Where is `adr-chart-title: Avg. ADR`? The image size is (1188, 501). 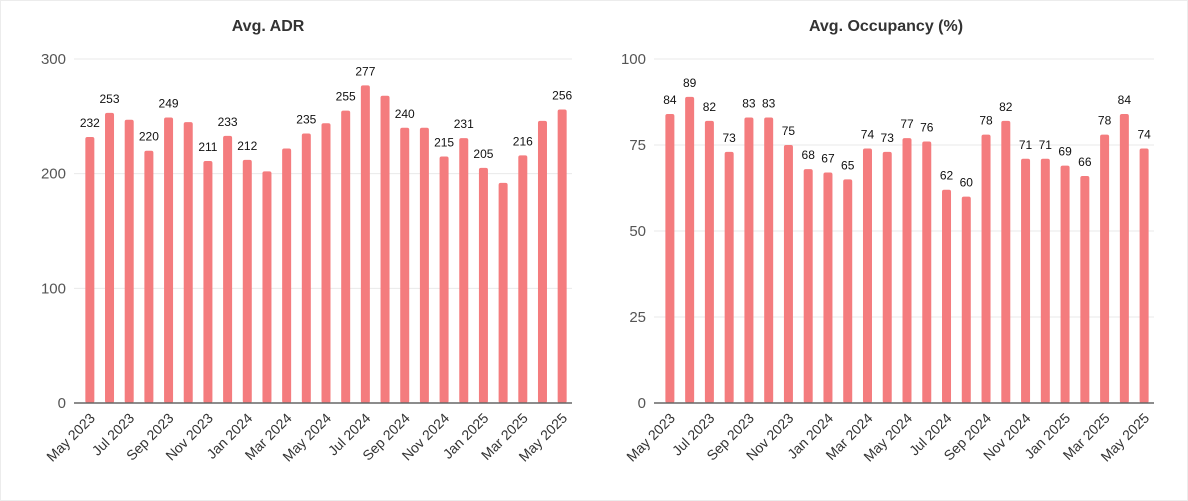
adr-chart-title: Avg. ADR is located at coordinates (268, 26).